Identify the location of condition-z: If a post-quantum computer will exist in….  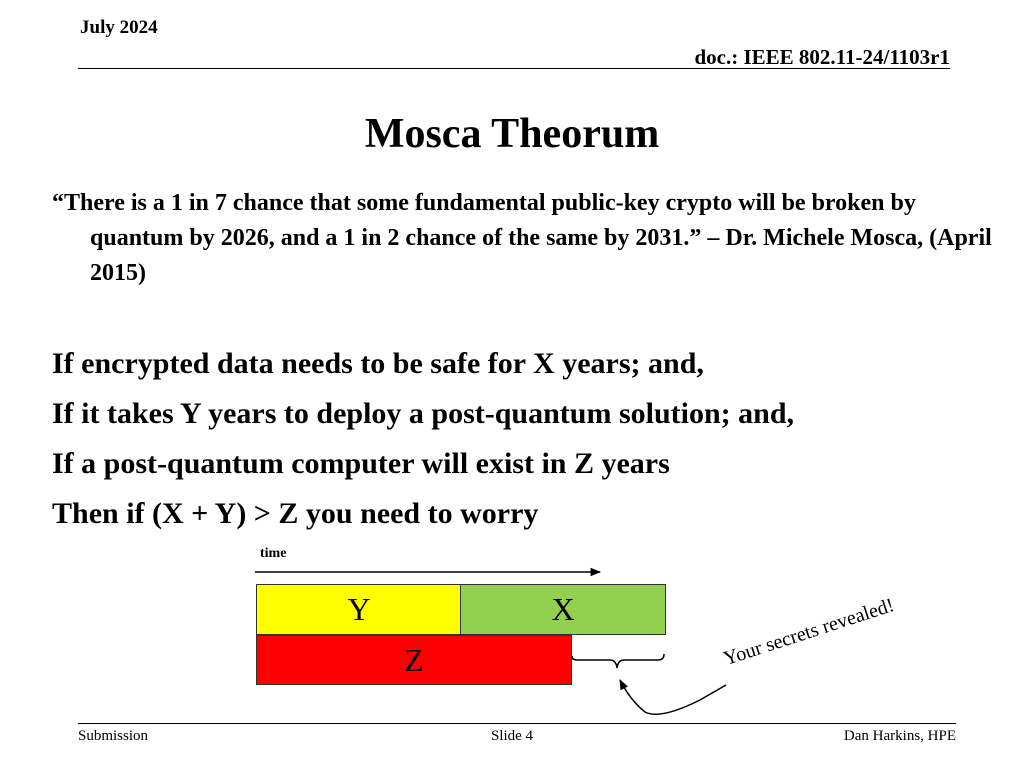
(361, 463).